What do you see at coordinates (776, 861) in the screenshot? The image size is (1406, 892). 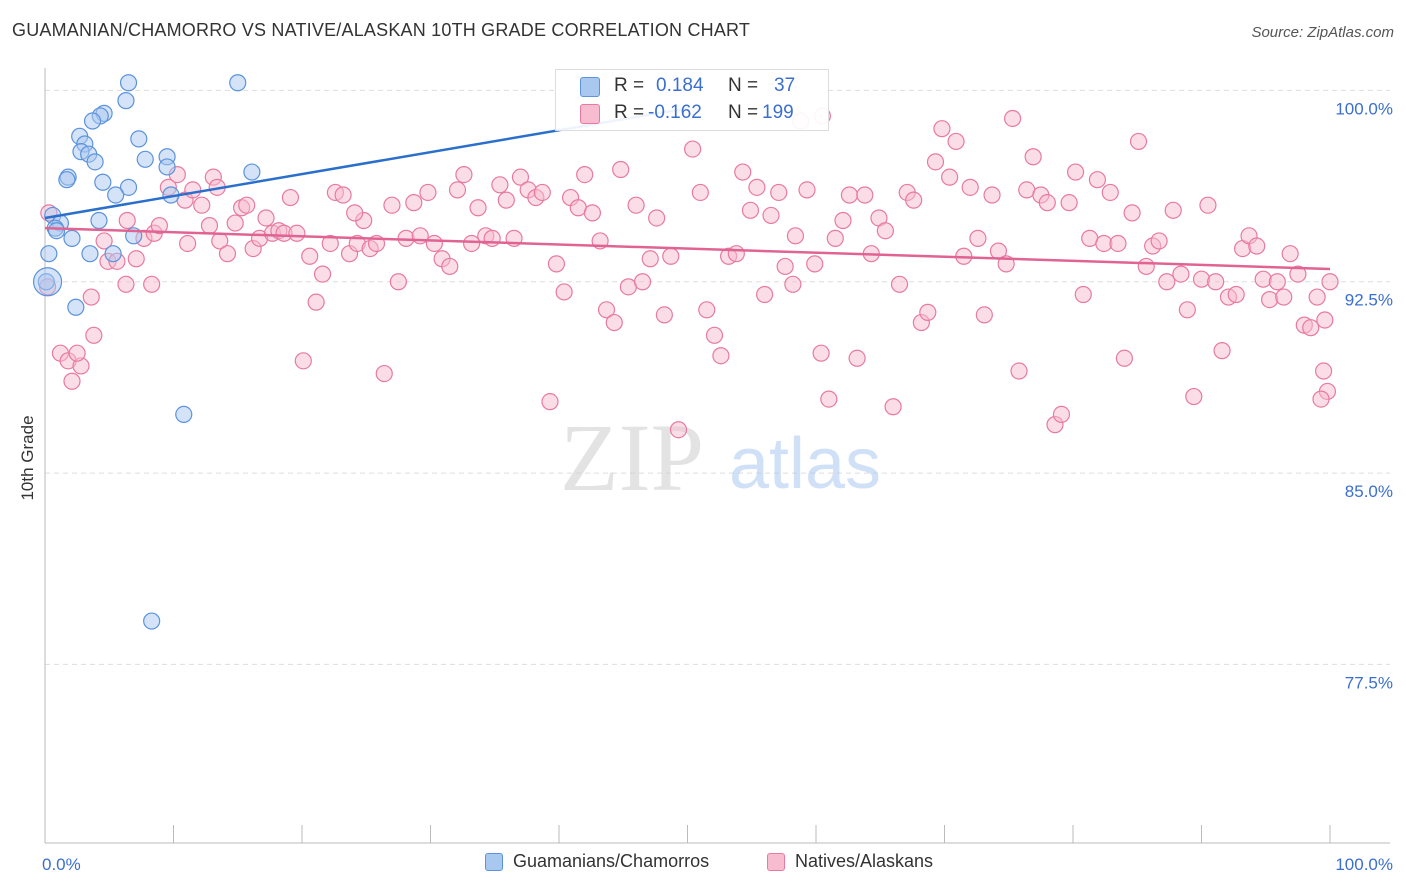 I see `legend-swatch-pink` at bounding box center [776, 861].